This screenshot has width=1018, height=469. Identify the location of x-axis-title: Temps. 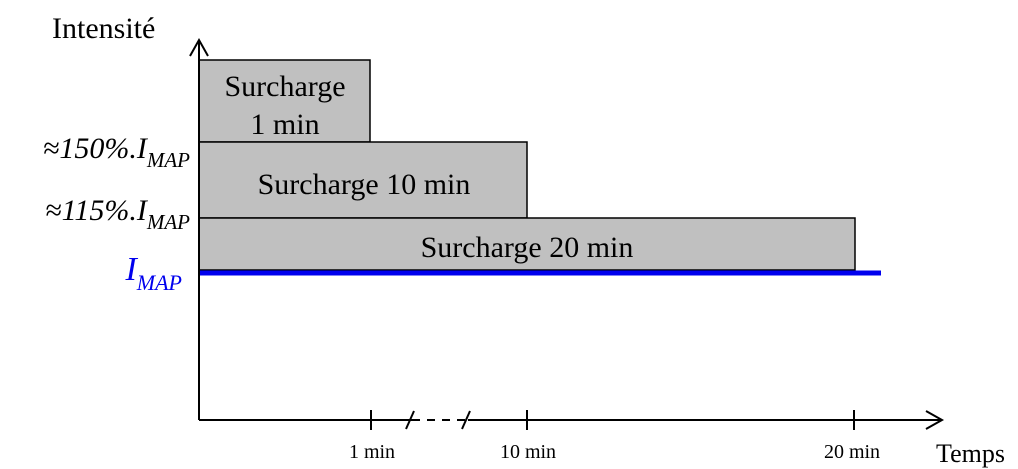
(970, 453).